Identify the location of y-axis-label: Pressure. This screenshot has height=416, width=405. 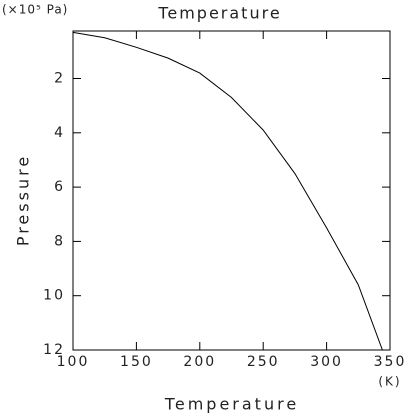
(23, 200).